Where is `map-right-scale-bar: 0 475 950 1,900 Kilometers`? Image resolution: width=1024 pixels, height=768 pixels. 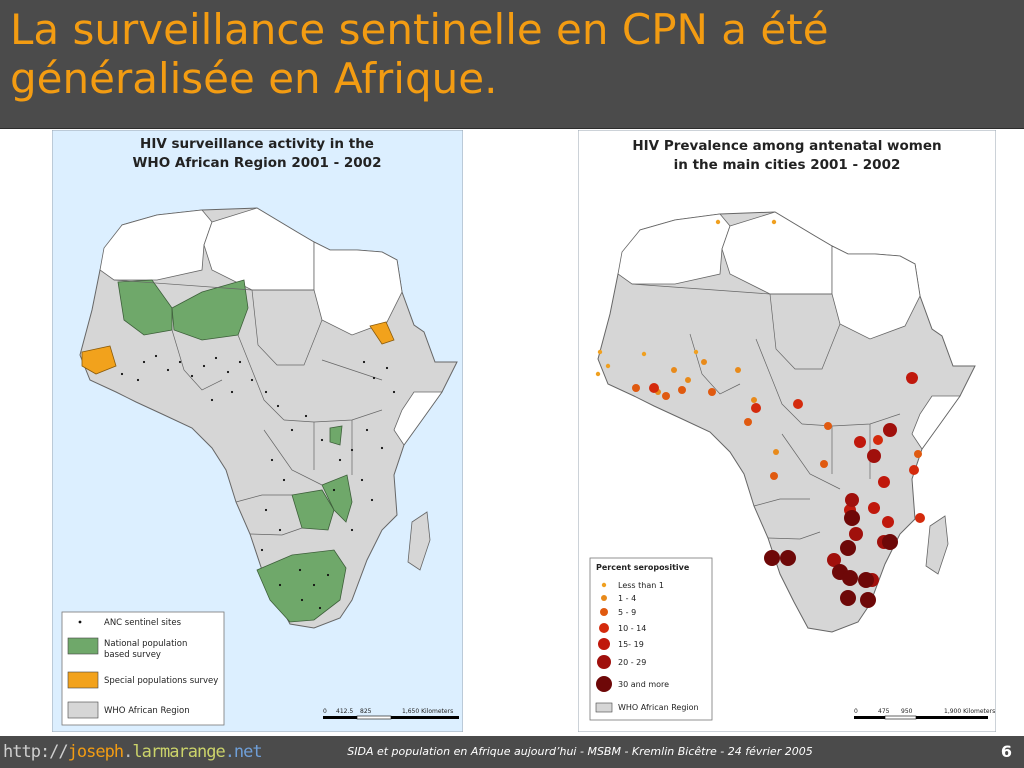
map-right-scale-bar: 0 475 950 1,900 Kilometers is located at coordinates (924, 714).